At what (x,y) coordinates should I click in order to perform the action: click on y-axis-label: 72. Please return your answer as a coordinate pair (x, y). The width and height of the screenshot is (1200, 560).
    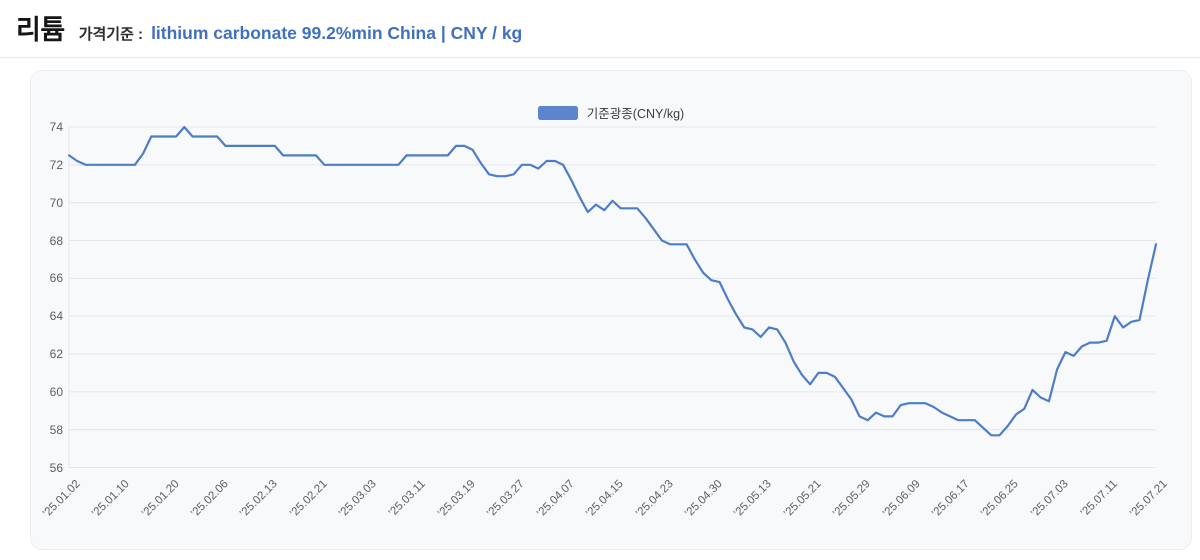
    Looking at the image, I should click on (56, 164).